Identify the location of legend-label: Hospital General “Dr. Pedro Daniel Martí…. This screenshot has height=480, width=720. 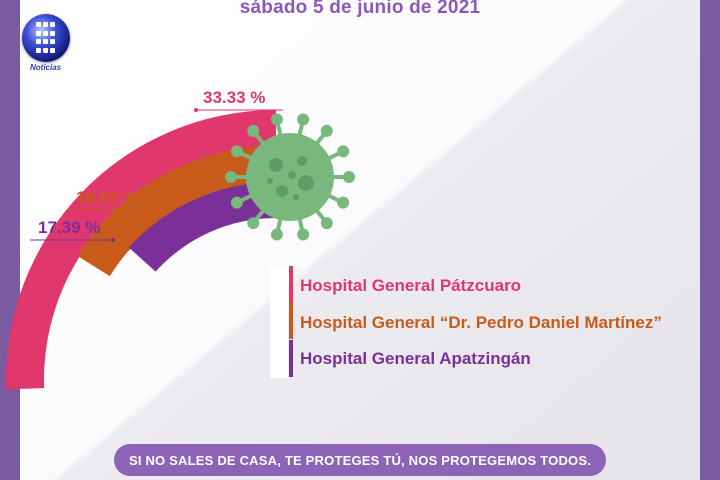
(481, 322).